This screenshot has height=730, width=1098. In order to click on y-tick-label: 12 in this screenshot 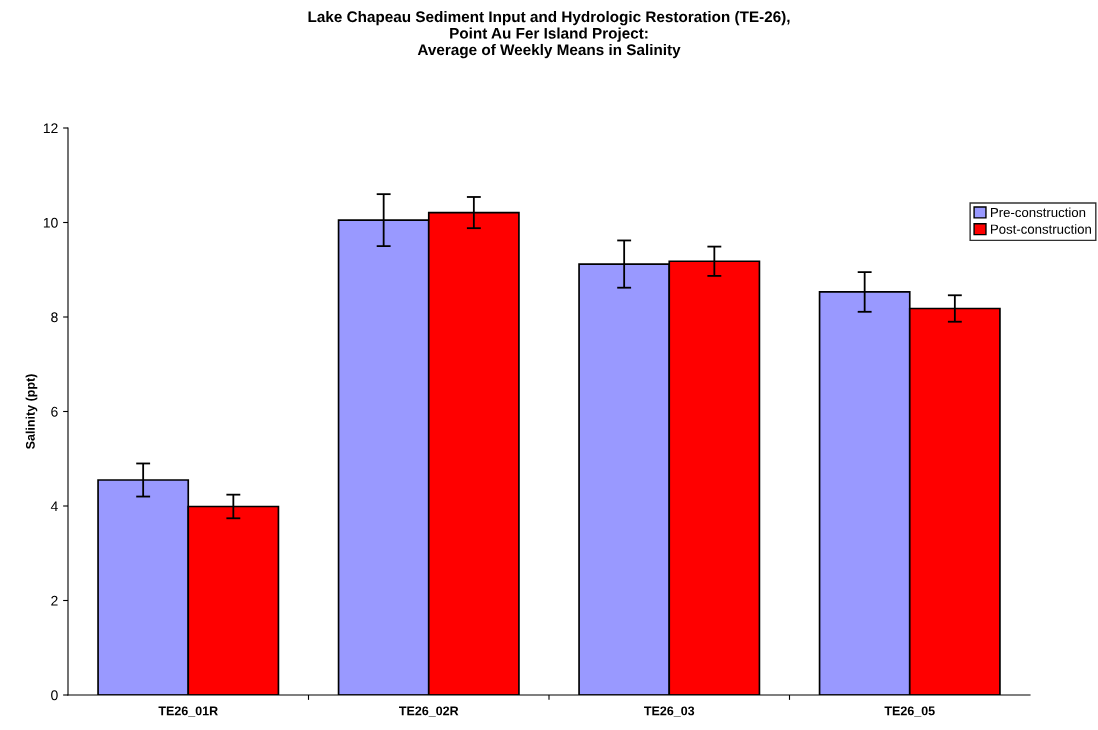, I will do `click(50, 128)`.